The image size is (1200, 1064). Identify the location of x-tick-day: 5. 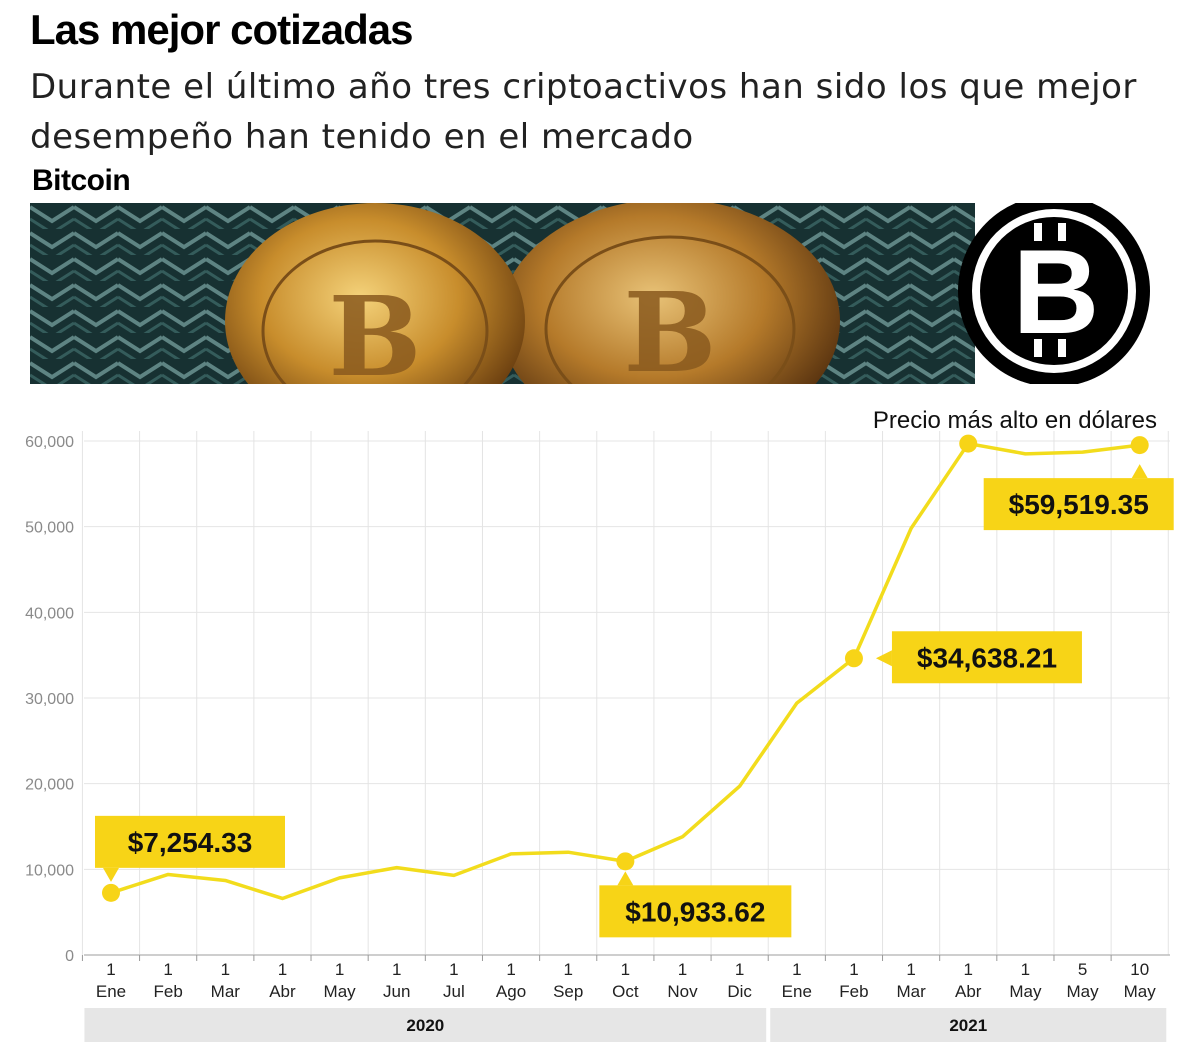
(1082, 969).